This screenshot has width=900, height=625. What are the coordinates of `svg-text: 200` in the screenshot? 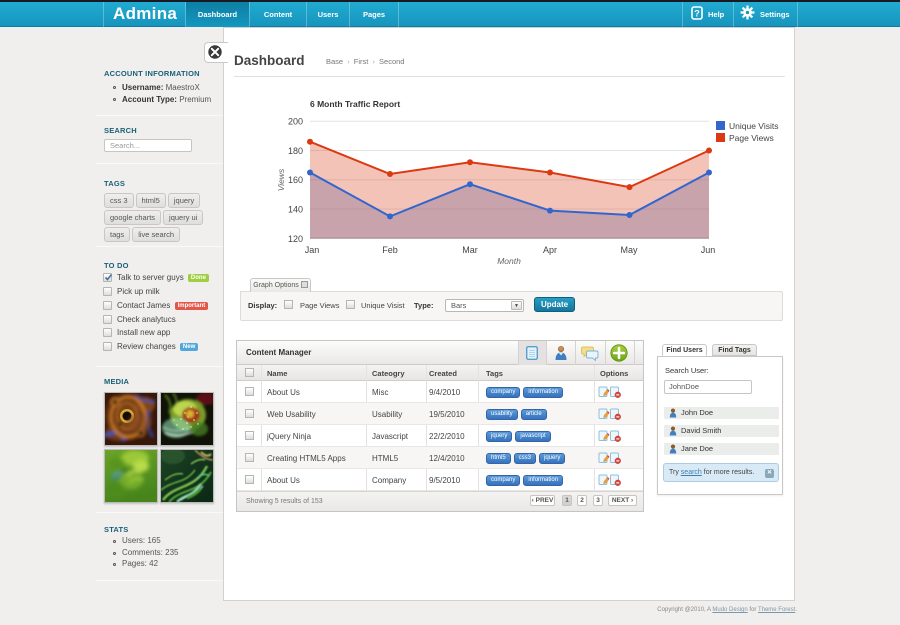 It's located at (295, 122).